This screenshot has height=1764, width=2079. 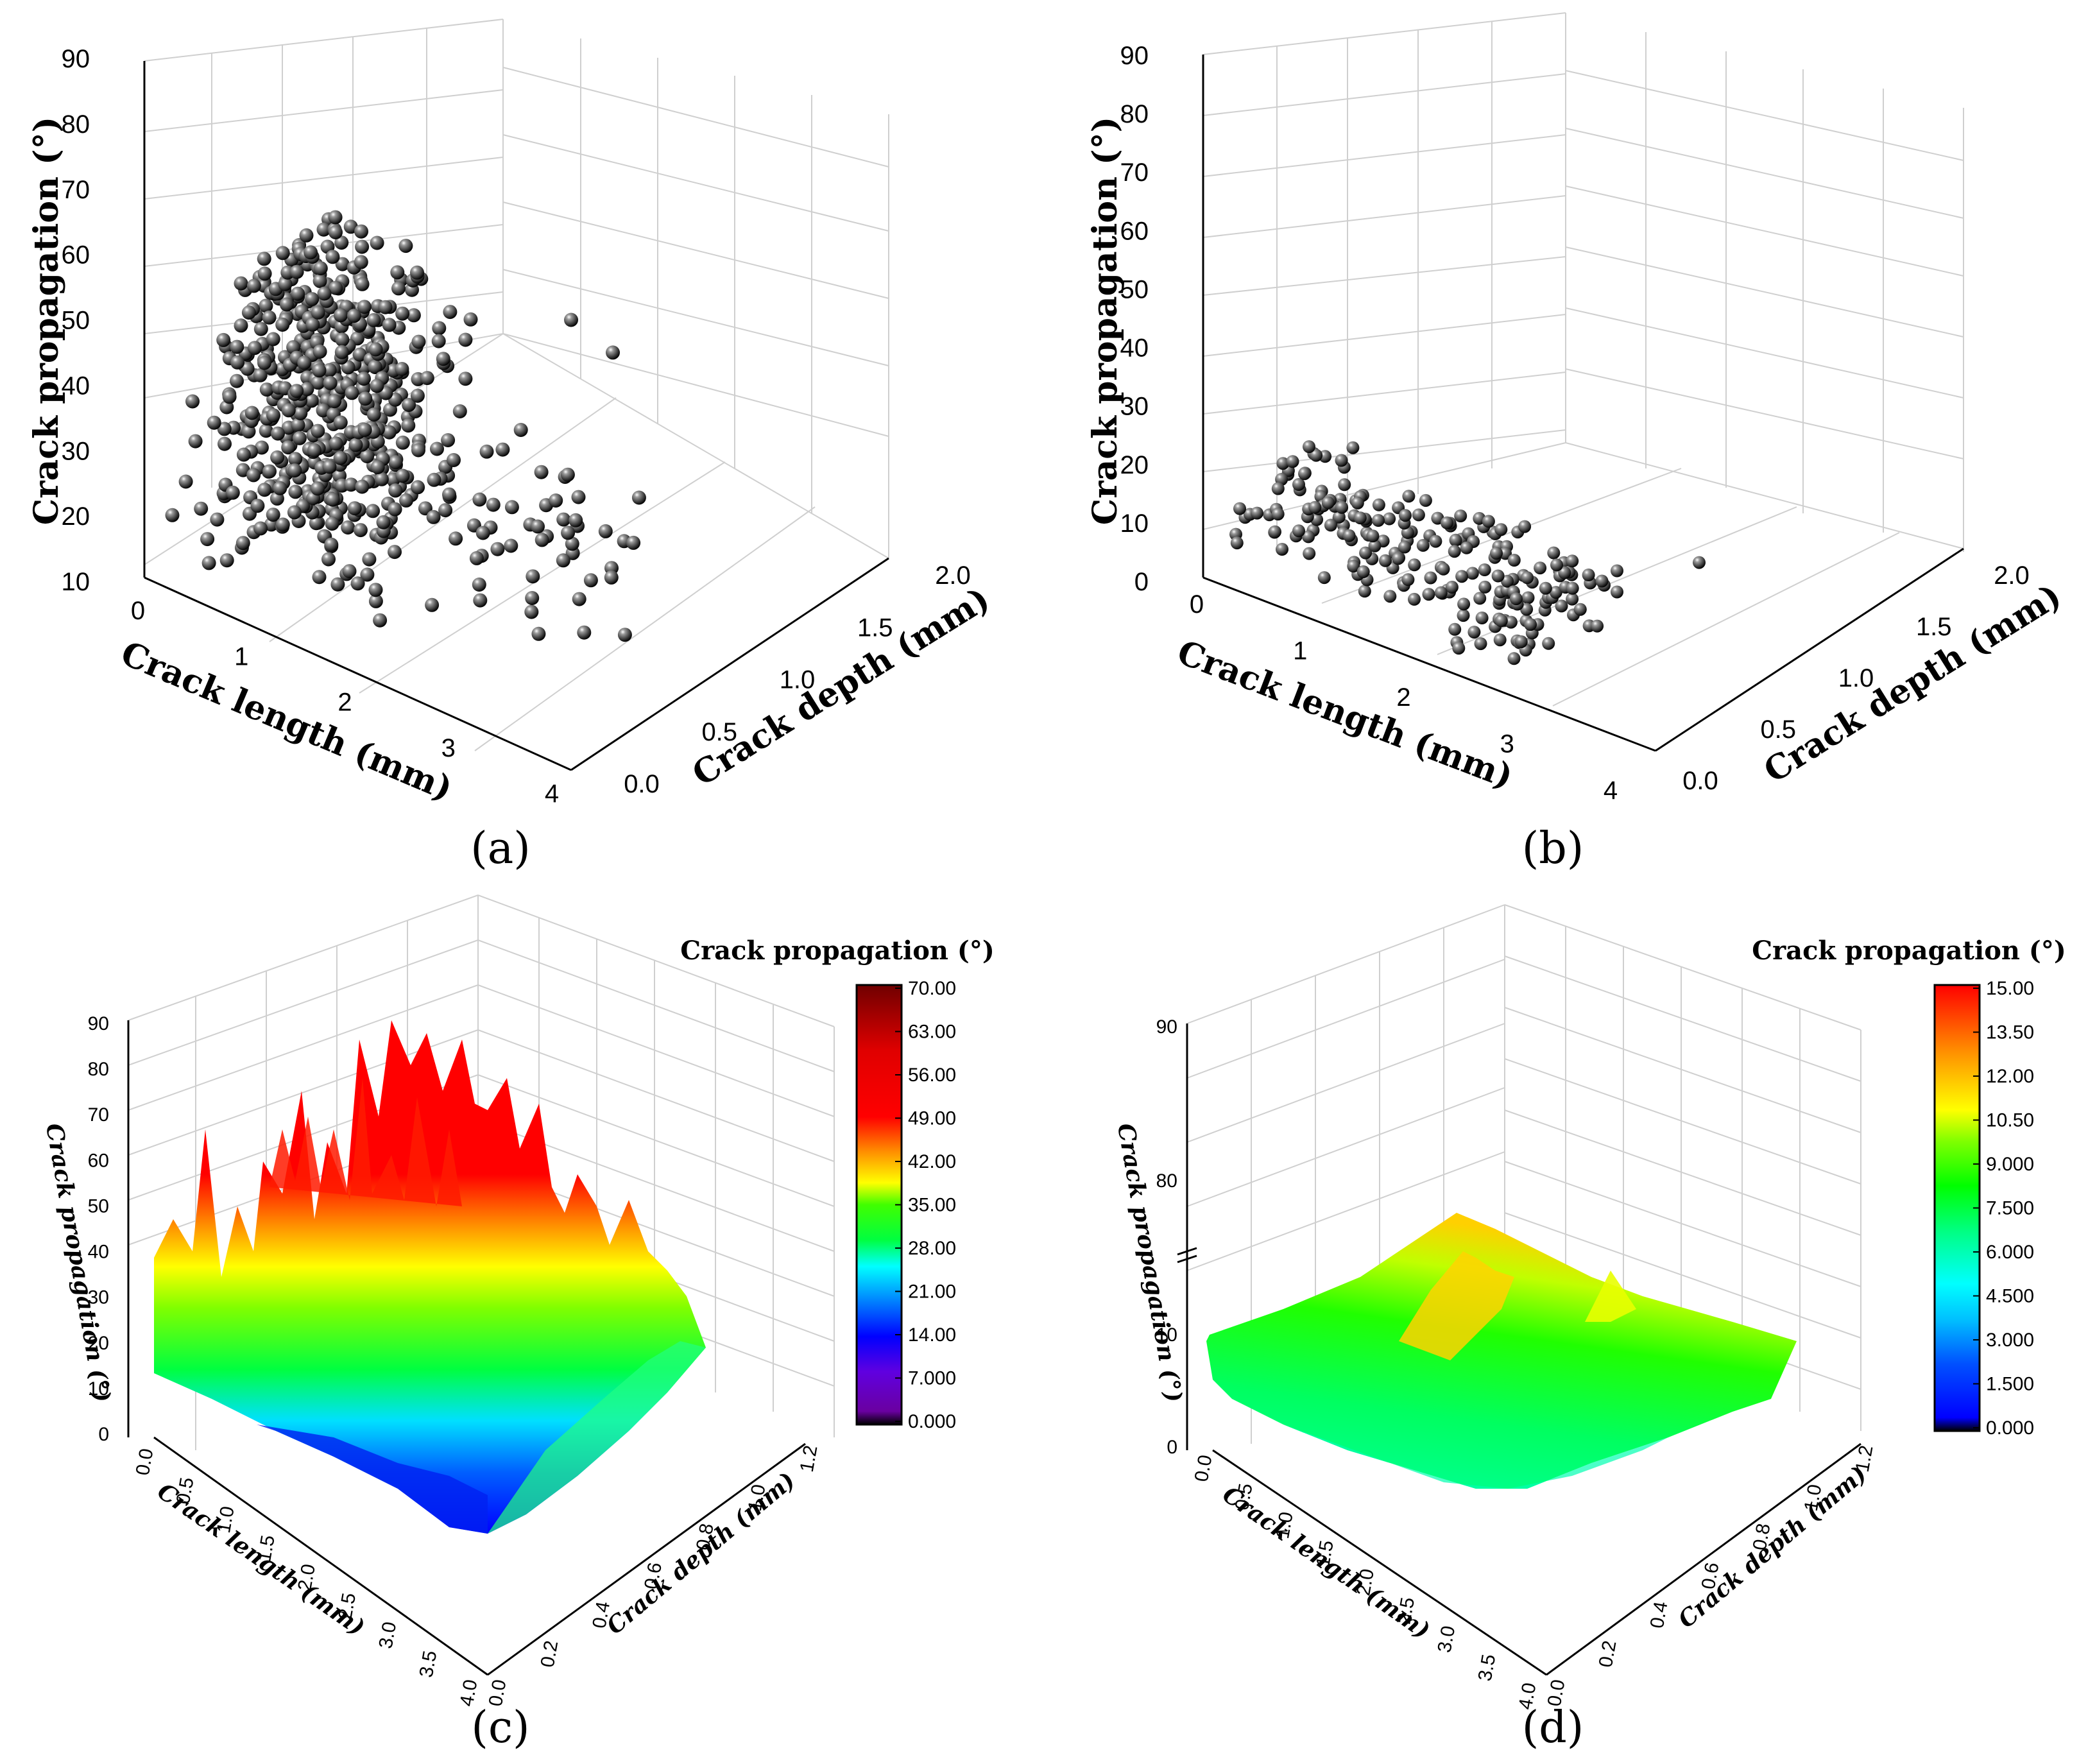 What do you see at coordinates (266, 1549) in the screenshot?
I see `panel-c-x-tick: 1.5` at bounding box center [266, 1549].